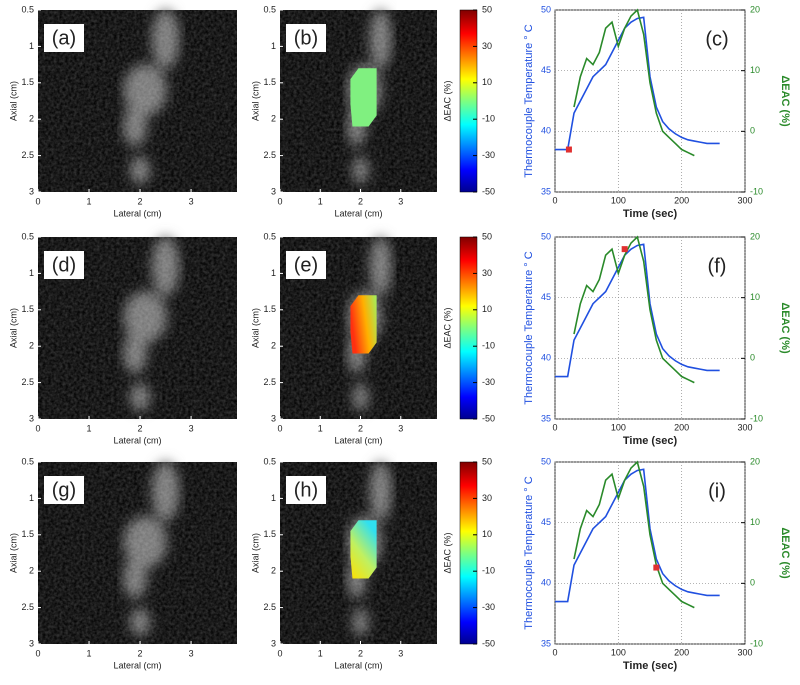 The height and width of the screenshot is (685, 800). What do you see at coordinates (681, 200) in the screenshot?
I see `x-tick-label: 200` at bounding box center [681, 200].